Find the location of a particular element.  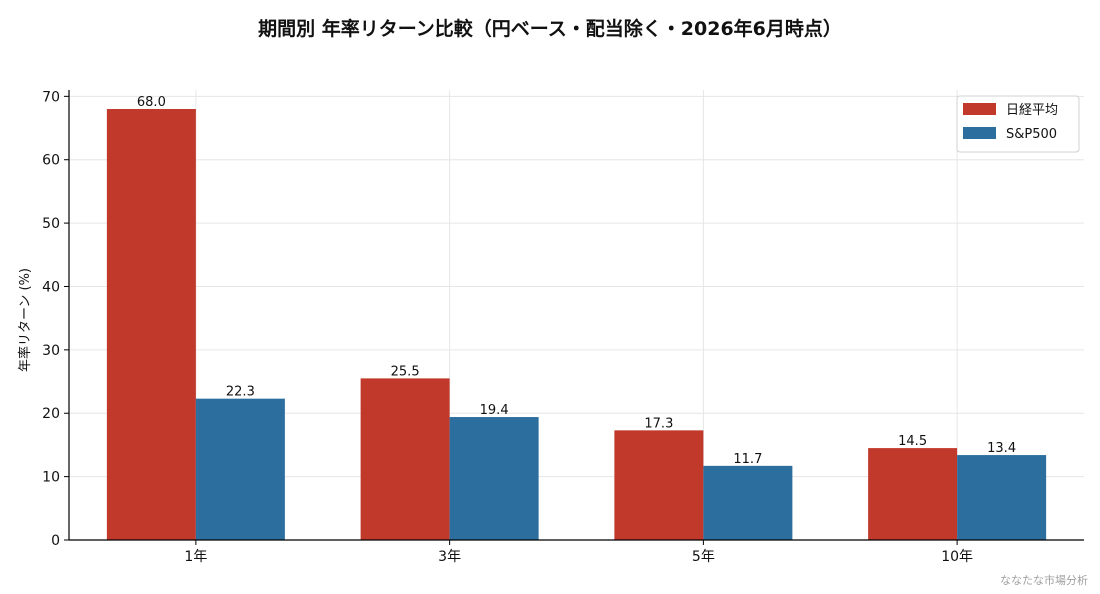

y-tick-label: 0 is located at coordinates (55, 541).